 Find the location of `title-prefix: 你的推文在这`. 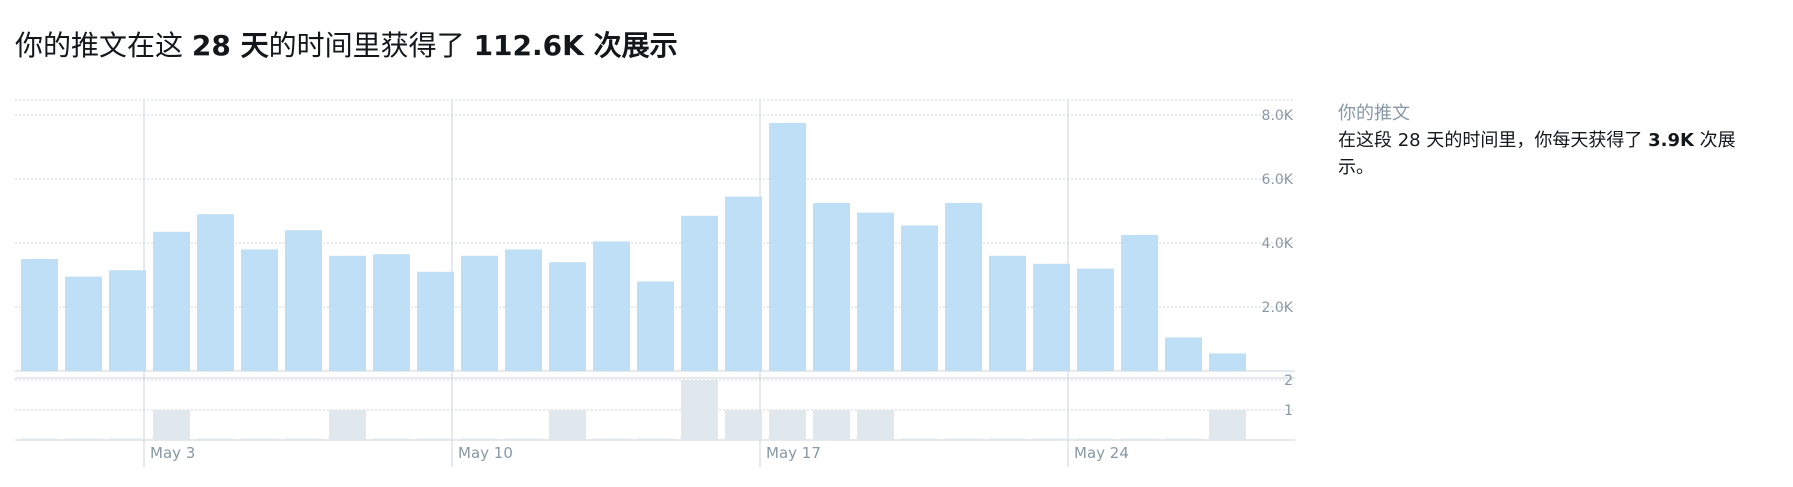

title-prefix: 你的推文在这 is located at coordinates (99, 45).